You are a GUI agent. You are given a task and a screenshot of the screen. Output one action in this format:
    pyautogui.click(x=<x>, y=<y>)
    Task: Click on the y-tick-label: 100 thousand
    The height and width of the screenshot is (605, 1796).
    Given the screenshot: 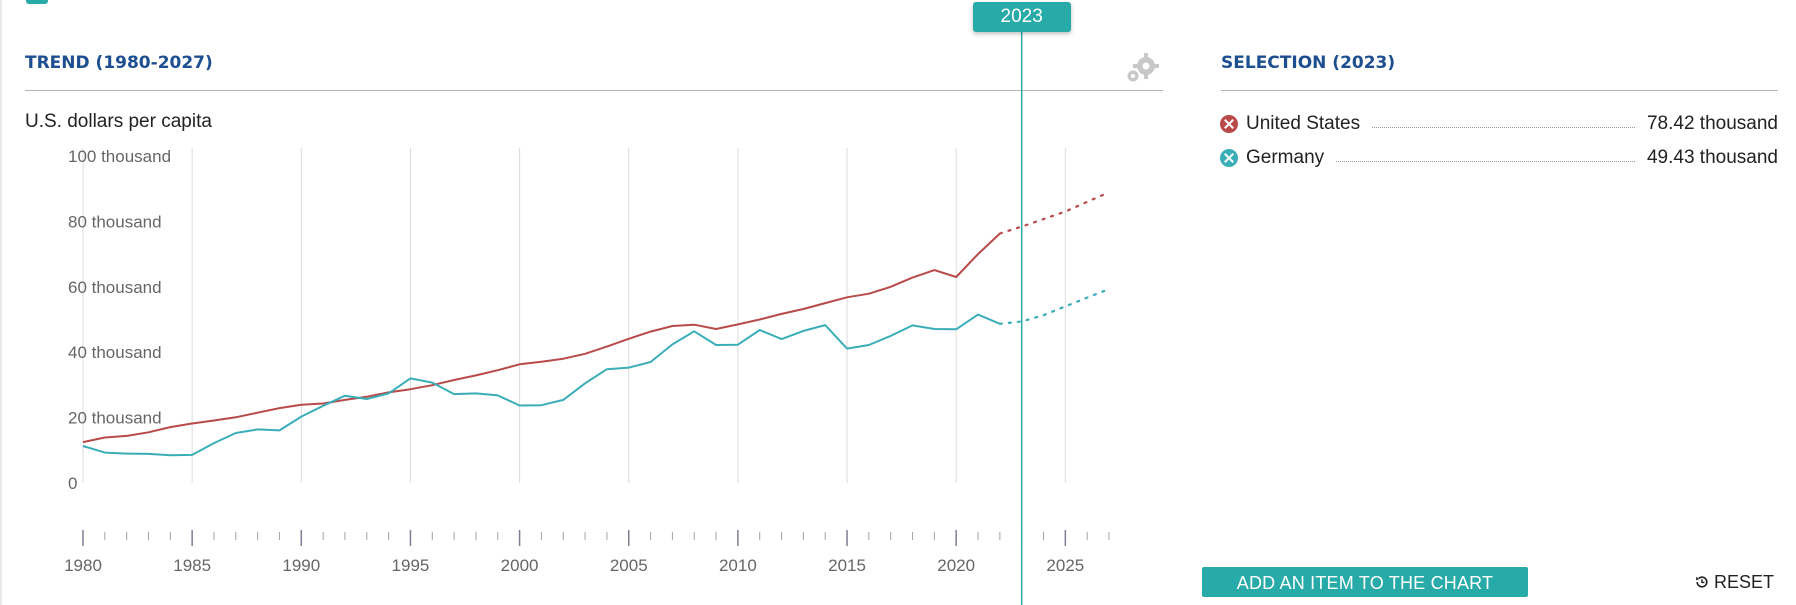 What is the action you would take?
    pyautogui.click(x=119, y=156)
    